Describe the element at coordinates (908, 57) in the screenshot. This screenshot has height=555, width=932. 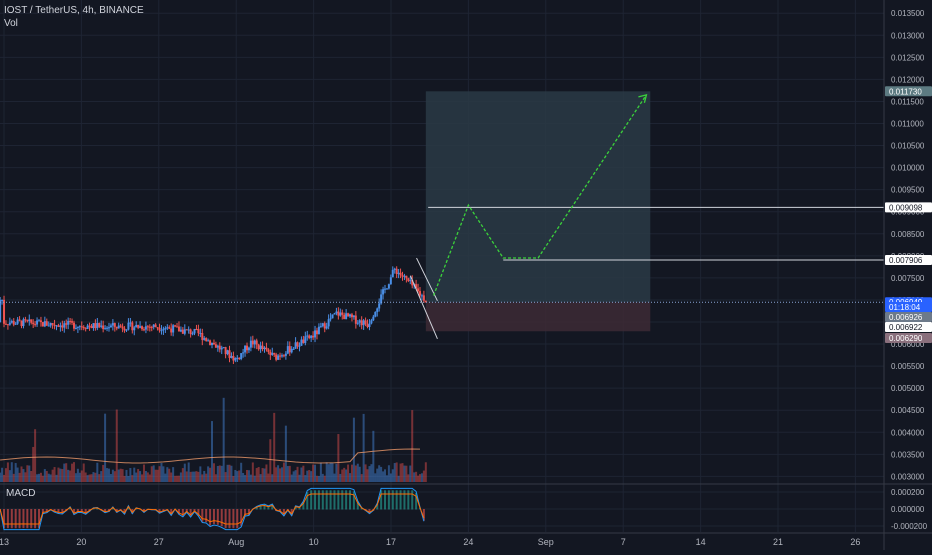
I see `price-tick-label: 0.012500` at that location.